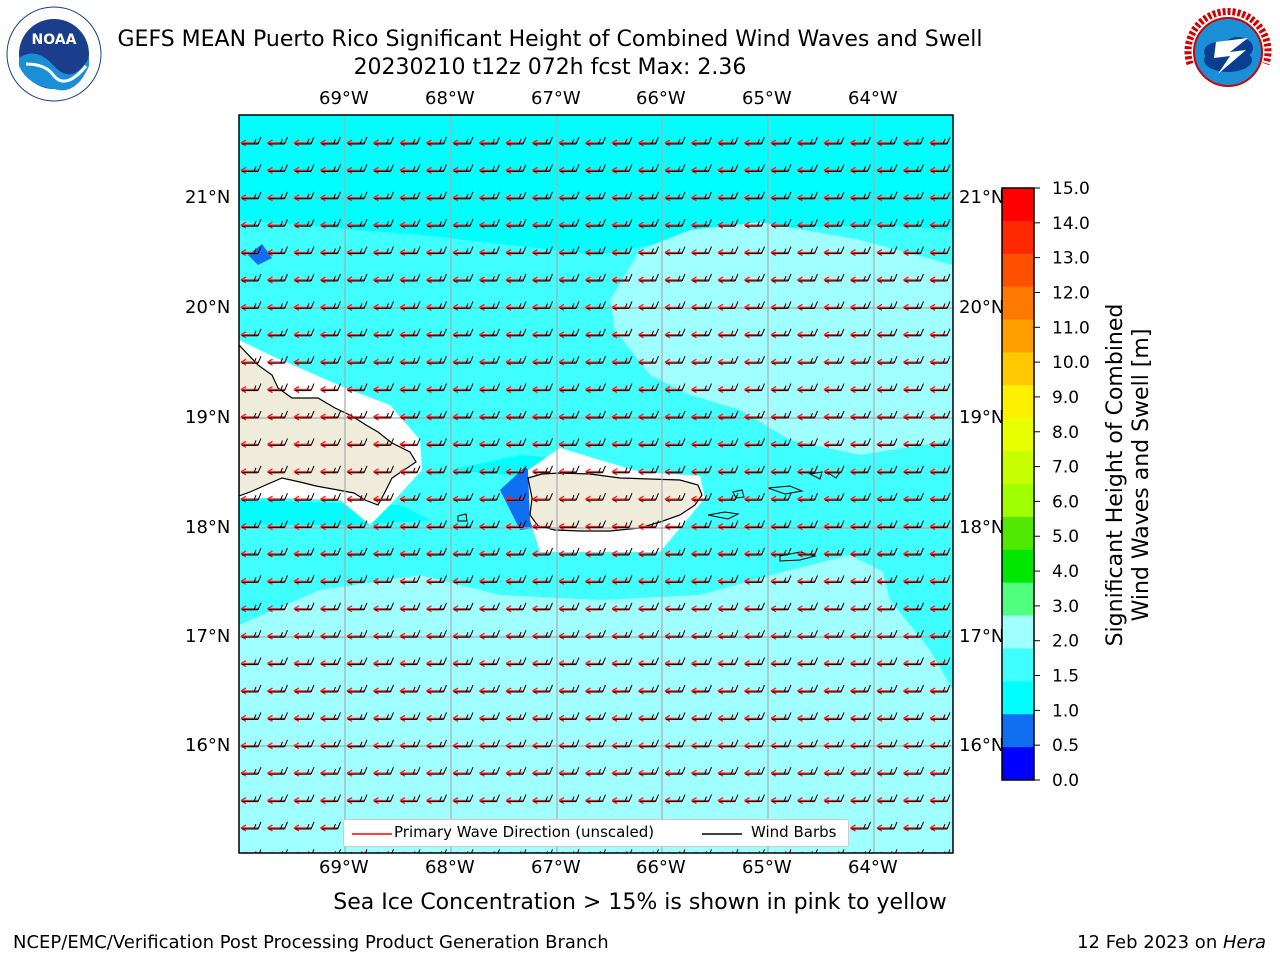 The image size is (1280, 960). I want to click on colorbar-tick-label: 10.0, so click(1071, 363).